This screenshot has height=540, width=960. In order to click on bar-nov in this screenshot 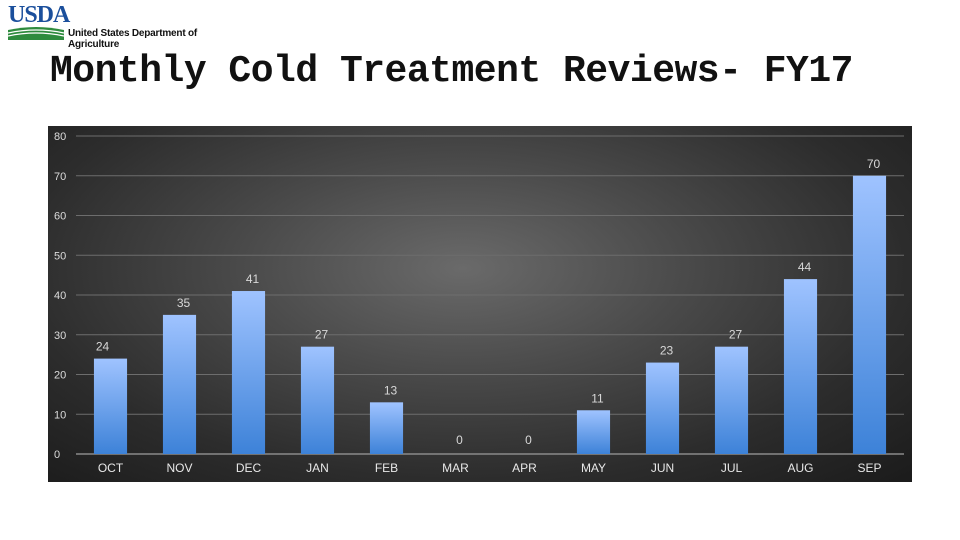, I will do `click(179, 384)`.